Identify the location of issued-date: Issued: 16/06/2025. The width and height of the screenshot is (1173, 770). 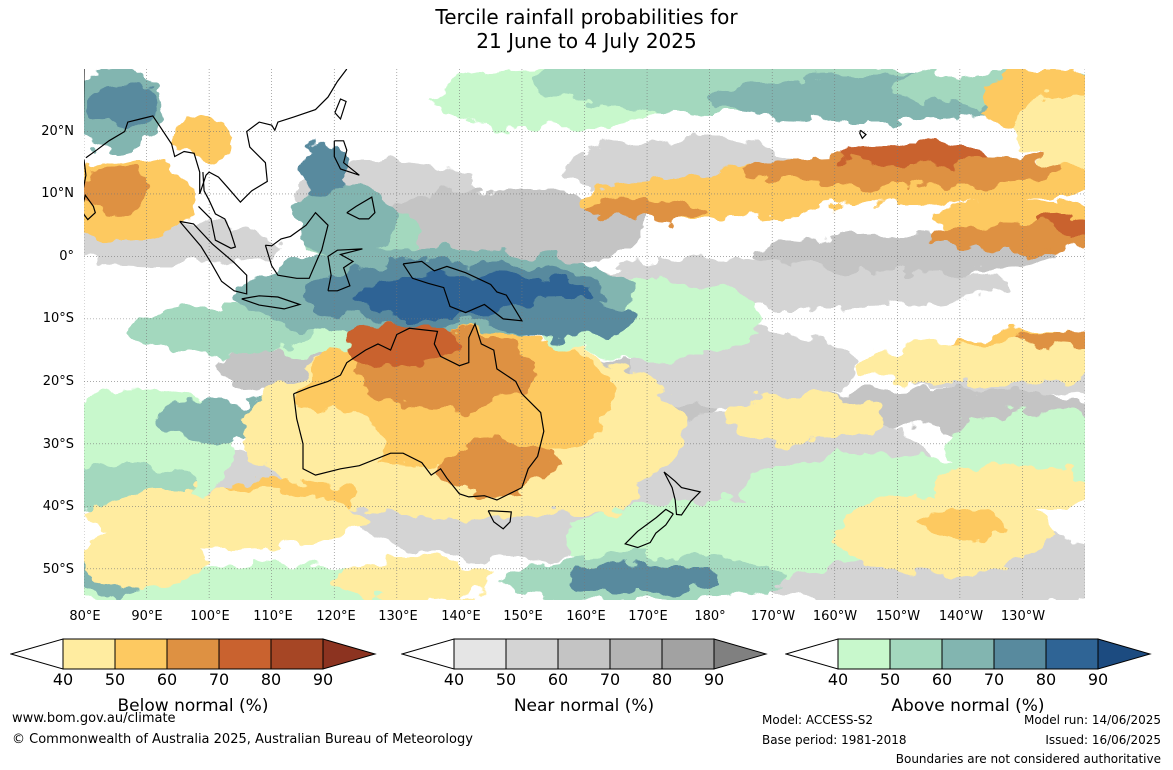
(1103, 740).